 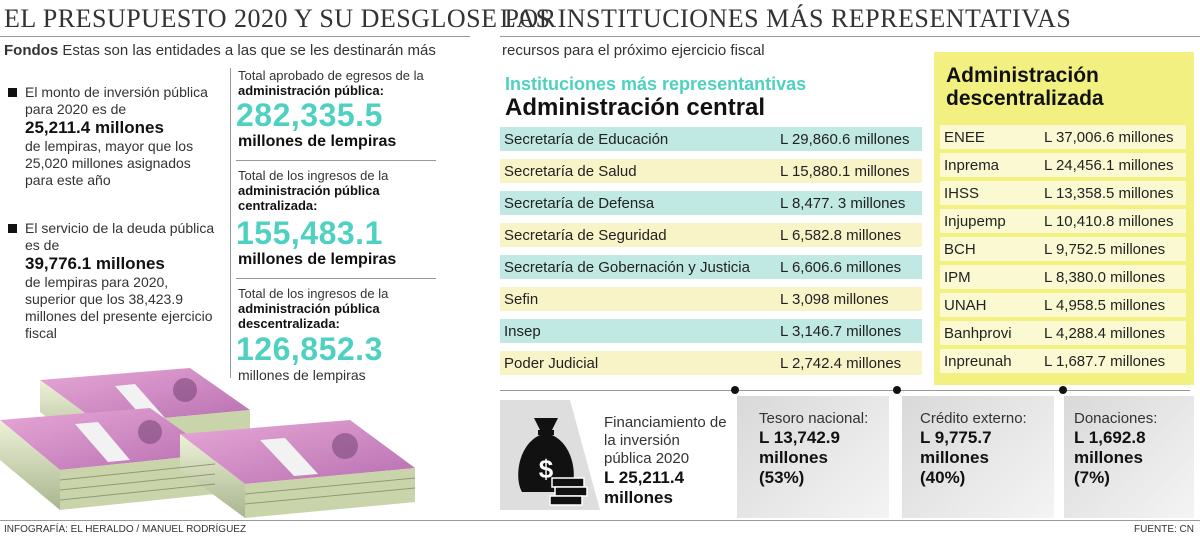 I want to click on decentralized-heading-line1: Administración, so click(x=1022, y=75).